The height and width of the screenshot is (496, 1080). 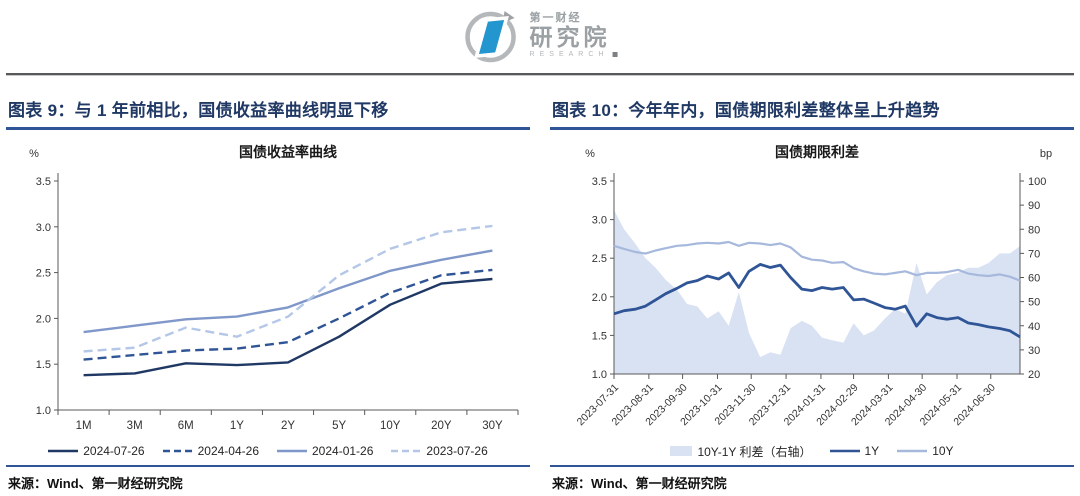 I want to click on svg-text: 50, so click(x=1034, y=303).